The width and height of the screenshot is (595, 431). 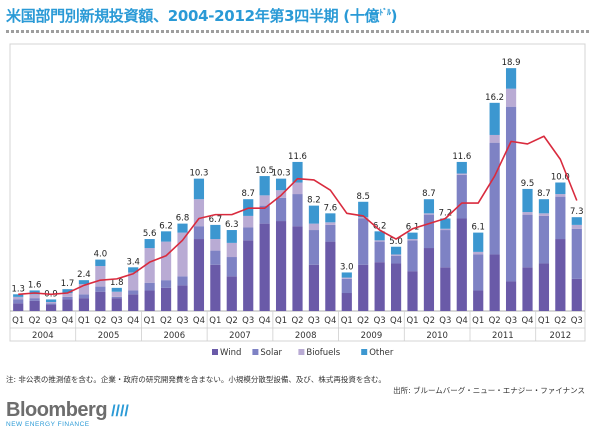 What do you see at coordinates (446, 213) in the screenshot?
I see `bar-total-label: 7.2` at bounding box center [446, 213].